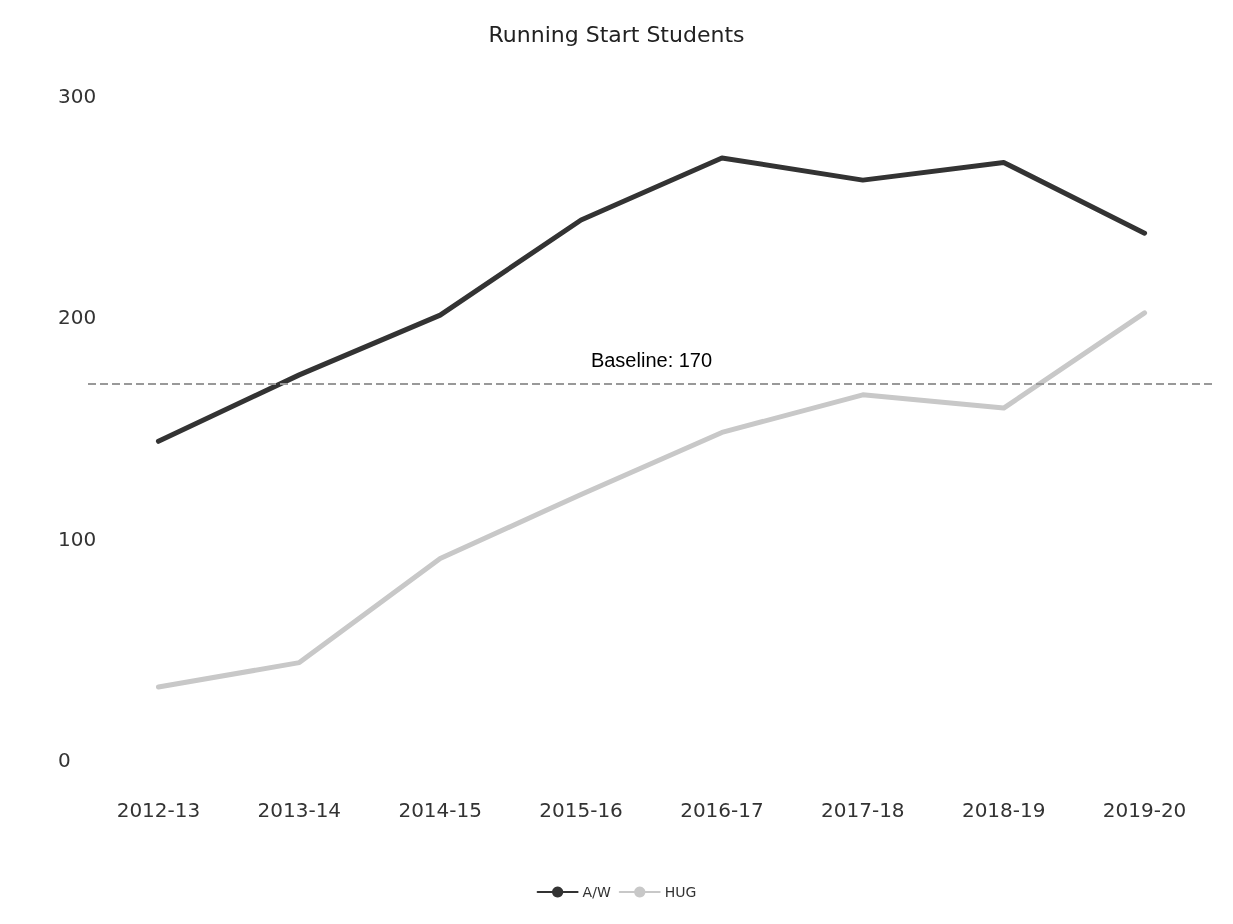  I want to click on y-tick-label: 100, so click(77, 538).